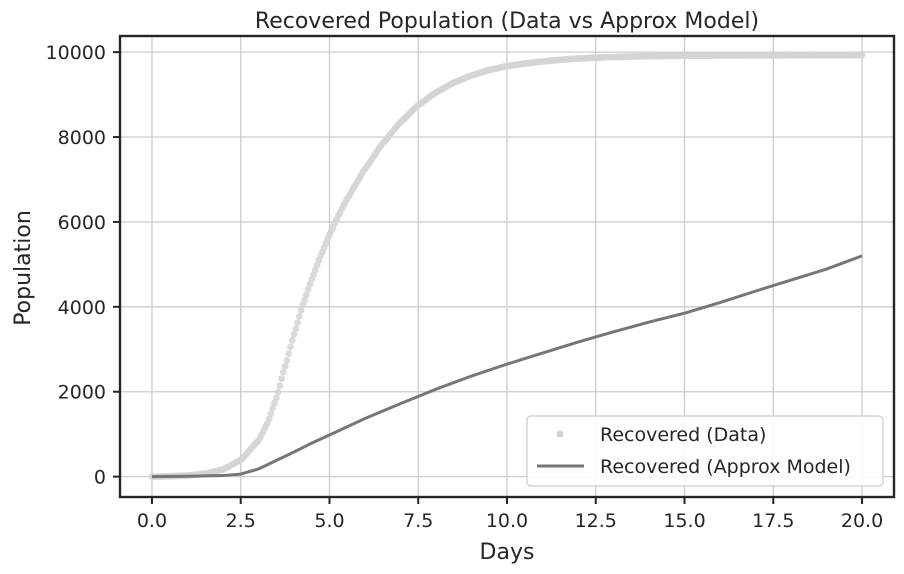 The height and width of the screenshot is (574, 904). I want to click on x-tick-label: 5.0, so click(329, 521).